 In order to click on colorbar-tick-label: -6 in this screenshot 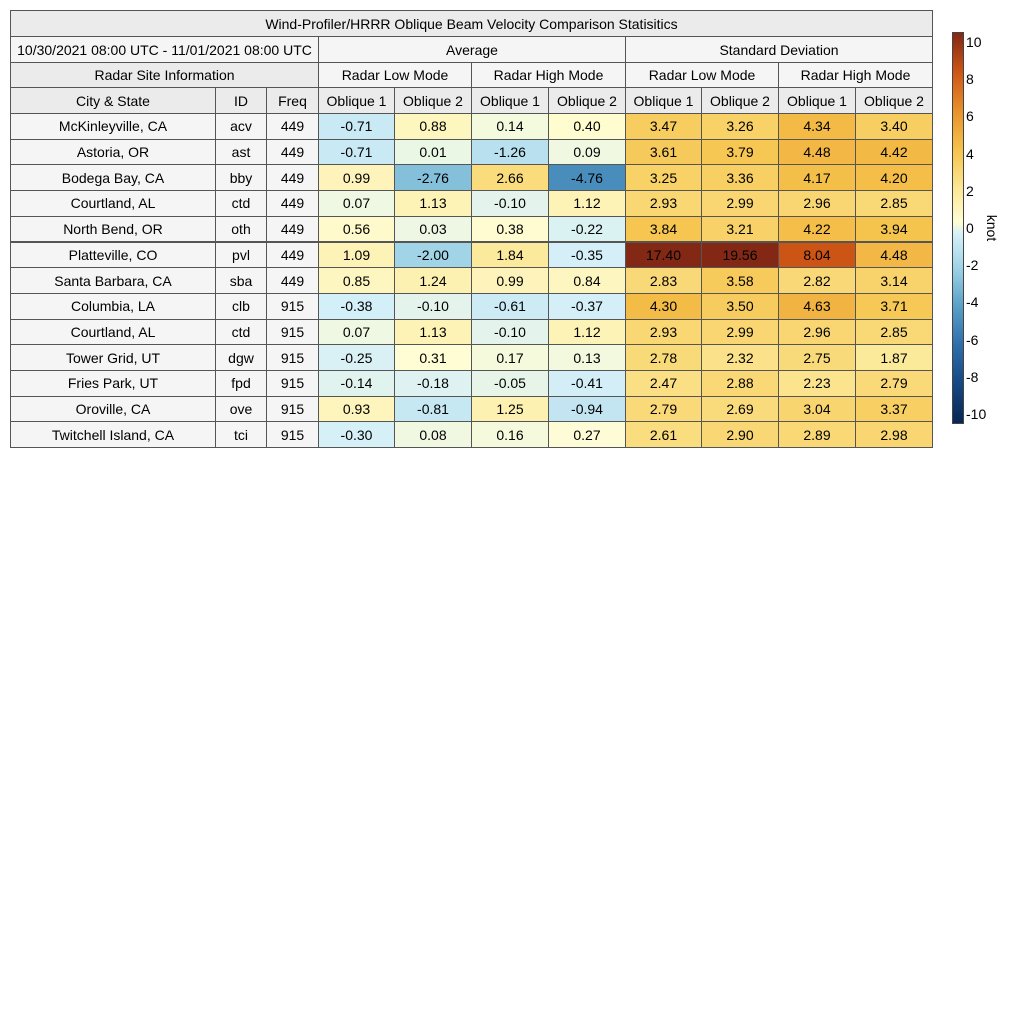, I will do `click(972, 339)`.